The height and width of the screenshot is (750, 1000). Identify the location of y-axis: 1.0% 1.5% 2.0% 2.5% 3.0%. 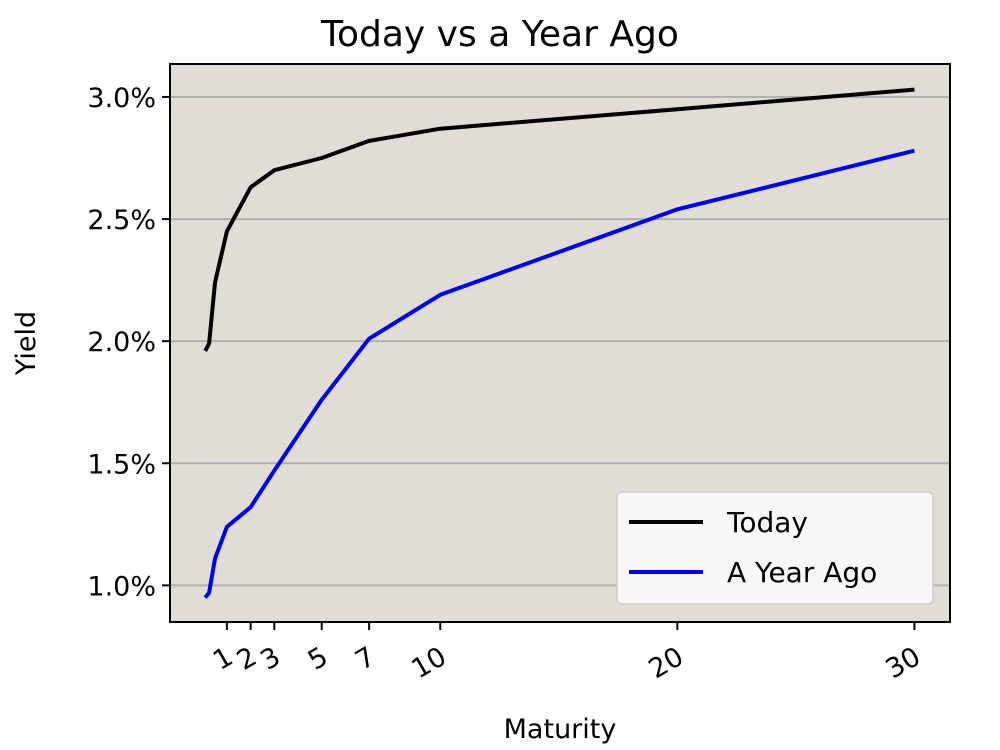
(128, 342).